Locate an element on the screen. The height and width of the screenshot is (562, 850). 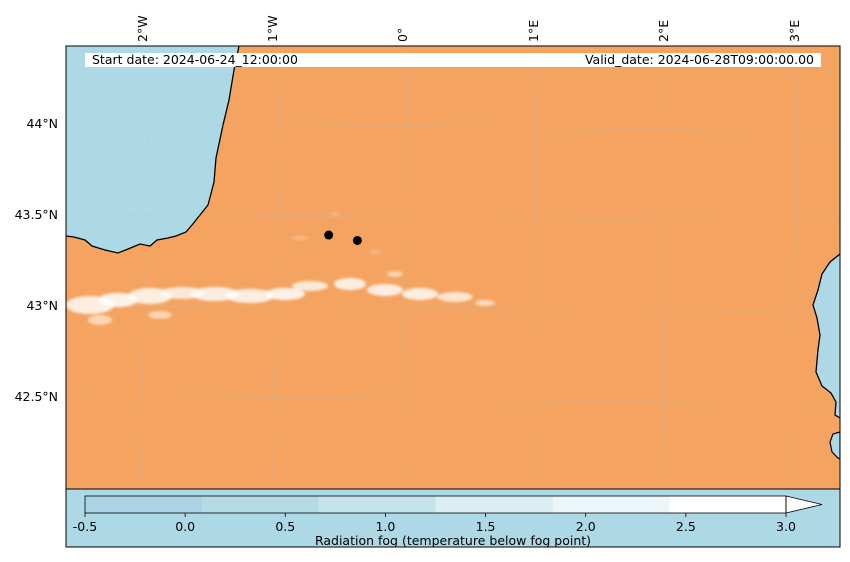
coastline-atlantic is located at coordinates (153, 150).